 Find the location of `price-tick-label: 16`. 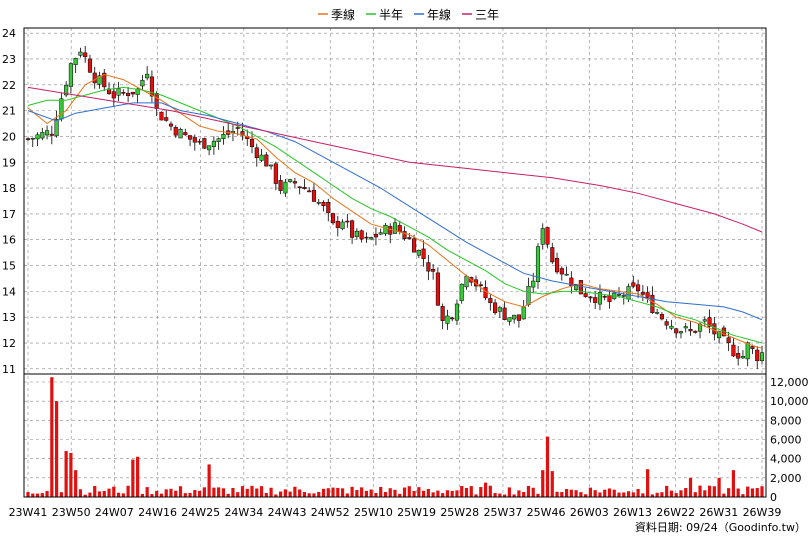

price-tick-label: 16 is located at coordinates (9, 240).